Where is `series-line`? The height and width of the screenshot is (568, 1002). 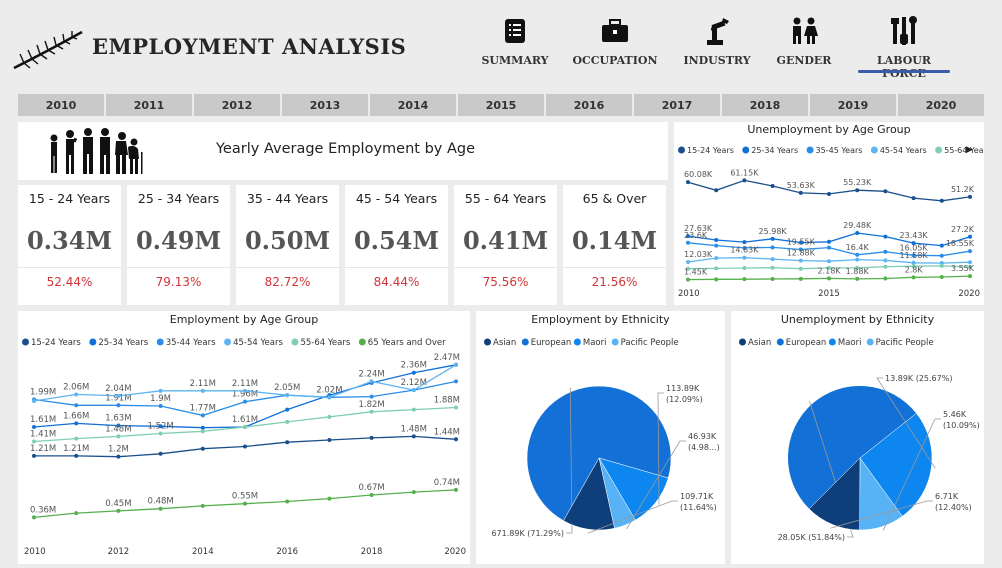 series-line is located at coordinates (829, 190).